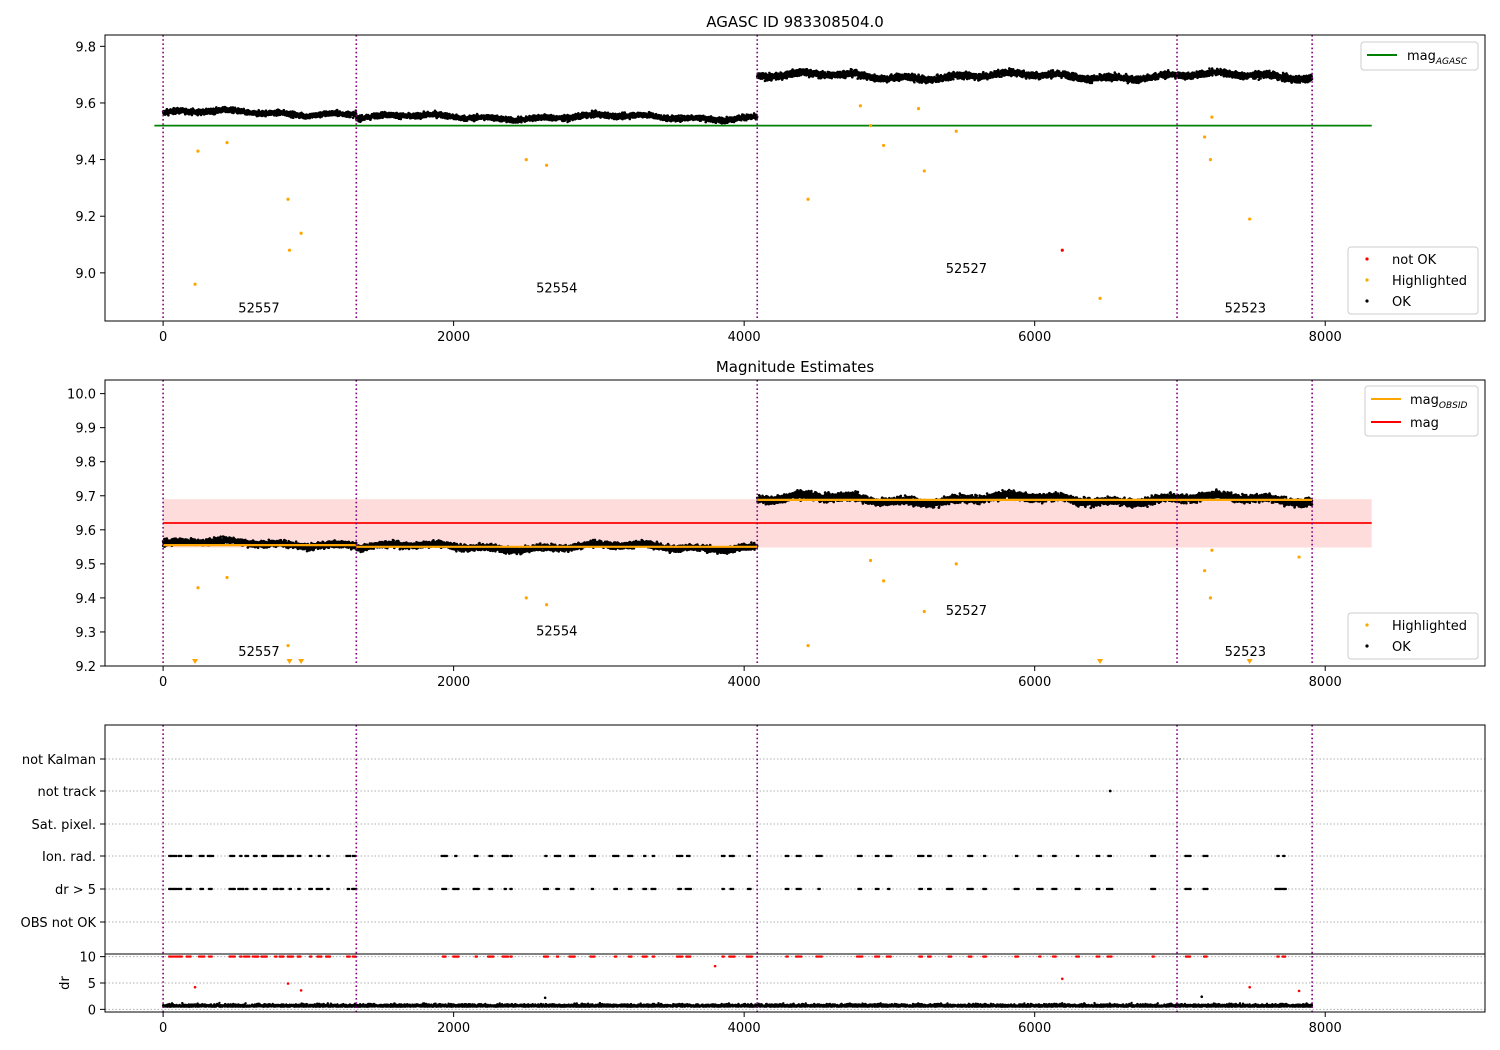 This screenshot has height=1050, width=1500. What do you see at coordinates (69, 857) in the screenshot?
I see `flag-row-label: Ion. rad.` at bounding box center [69, 857].